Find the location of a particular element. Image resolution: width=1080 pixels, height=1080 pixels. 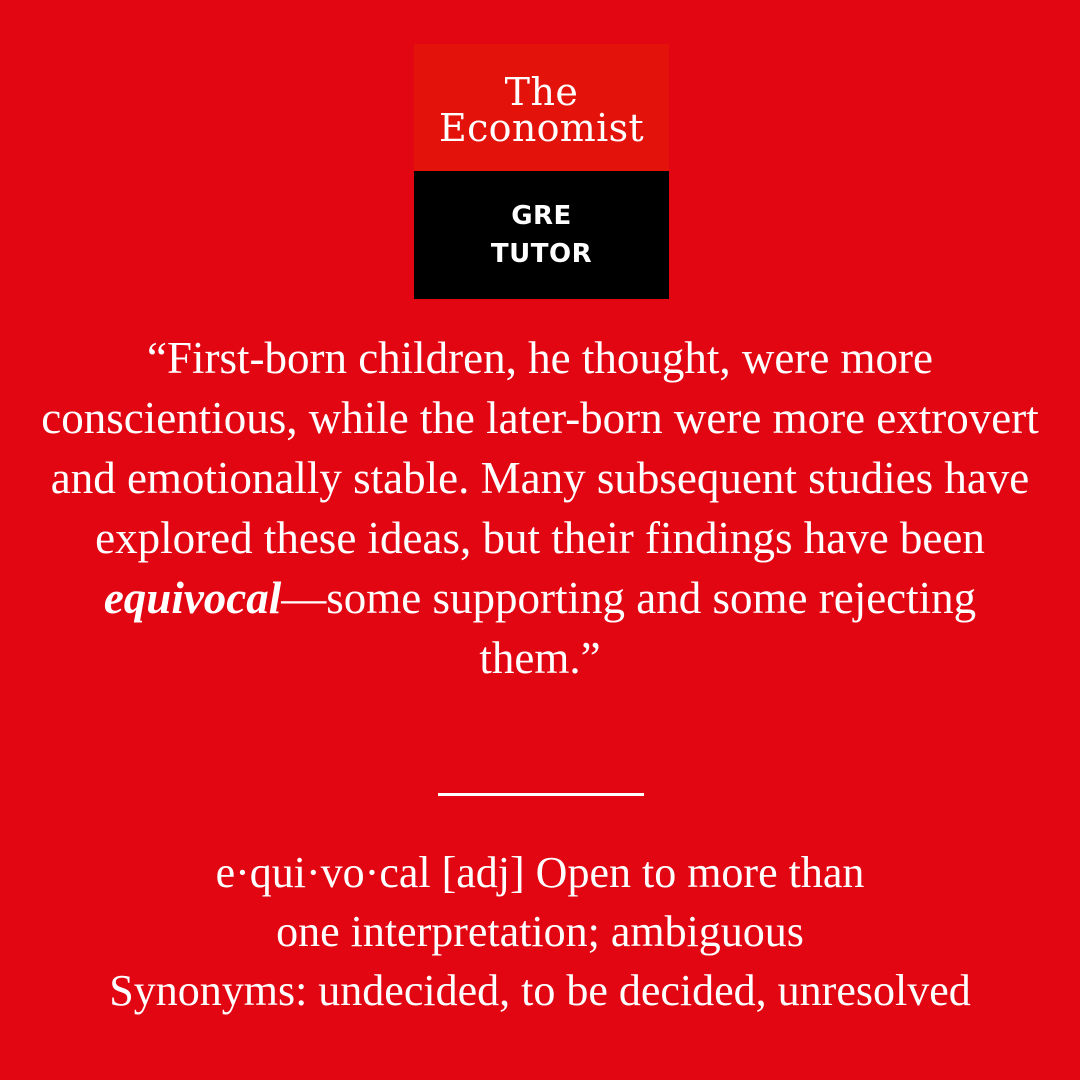

logo-subtitle-box: GRE TUTOR is located at coordinates (541, 235).